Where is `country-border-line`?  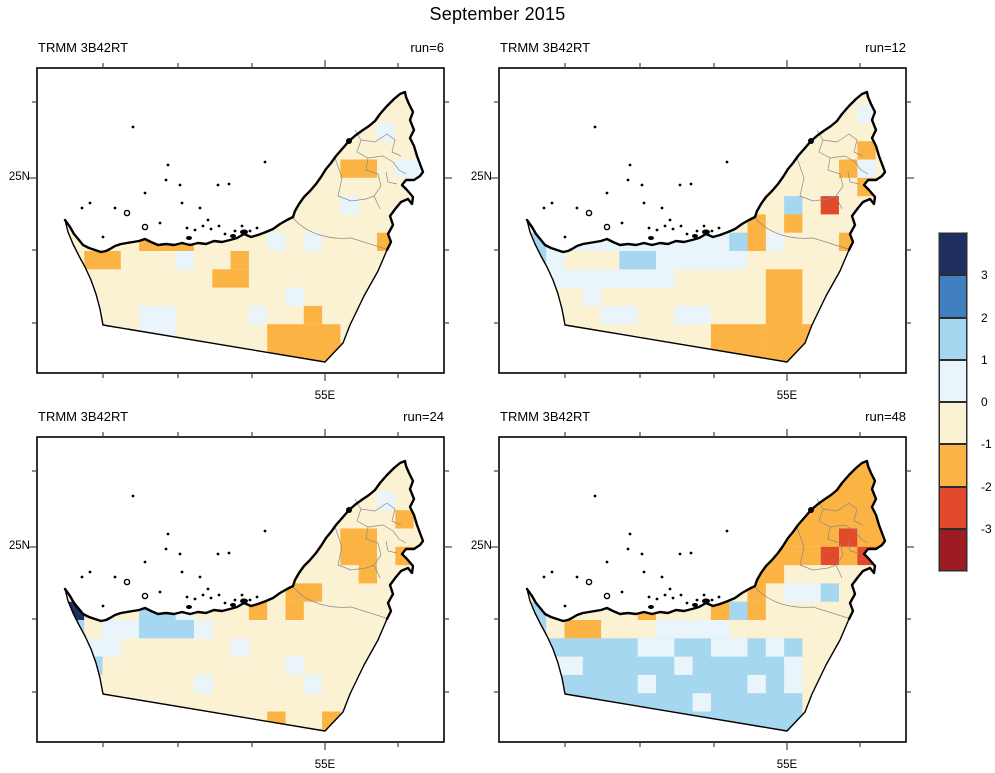 country-border-line is located at coordinates (688, 660).